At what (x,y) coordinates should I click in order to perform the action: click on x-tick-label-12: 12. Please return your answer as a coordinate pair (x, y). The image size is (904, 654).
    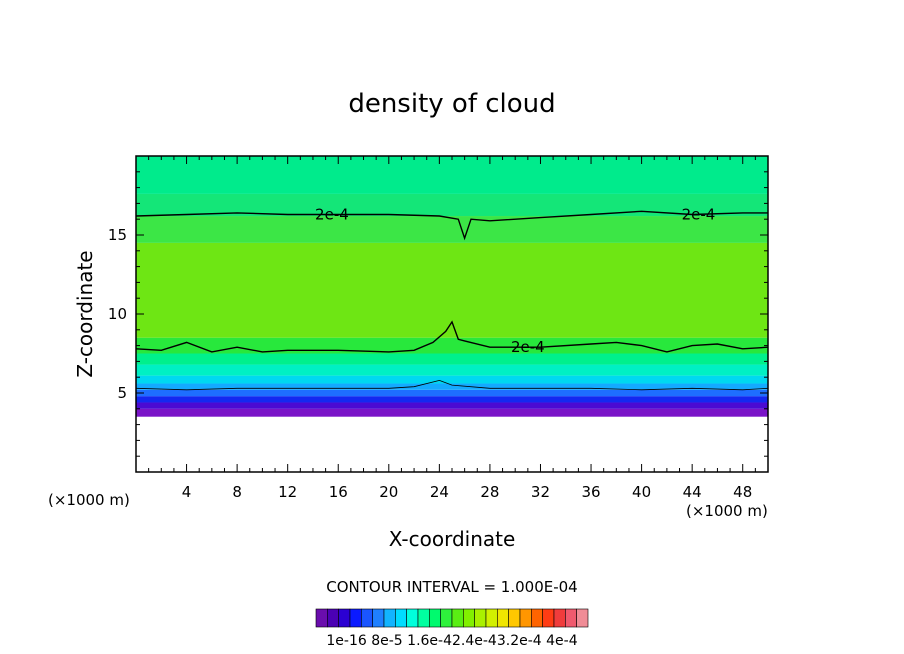
    Looking at the image, I should click on (287, 492).